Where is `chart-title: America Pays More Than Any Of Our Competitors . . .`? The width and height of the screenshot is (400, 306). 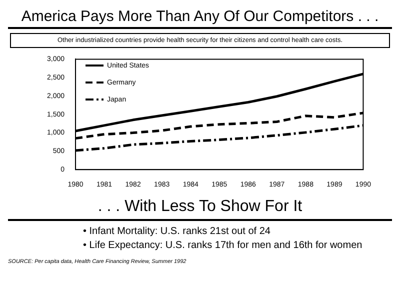
chart-title: America Pays More Than Any Of Our Competitors . . . is located at coordinates (200, 18).